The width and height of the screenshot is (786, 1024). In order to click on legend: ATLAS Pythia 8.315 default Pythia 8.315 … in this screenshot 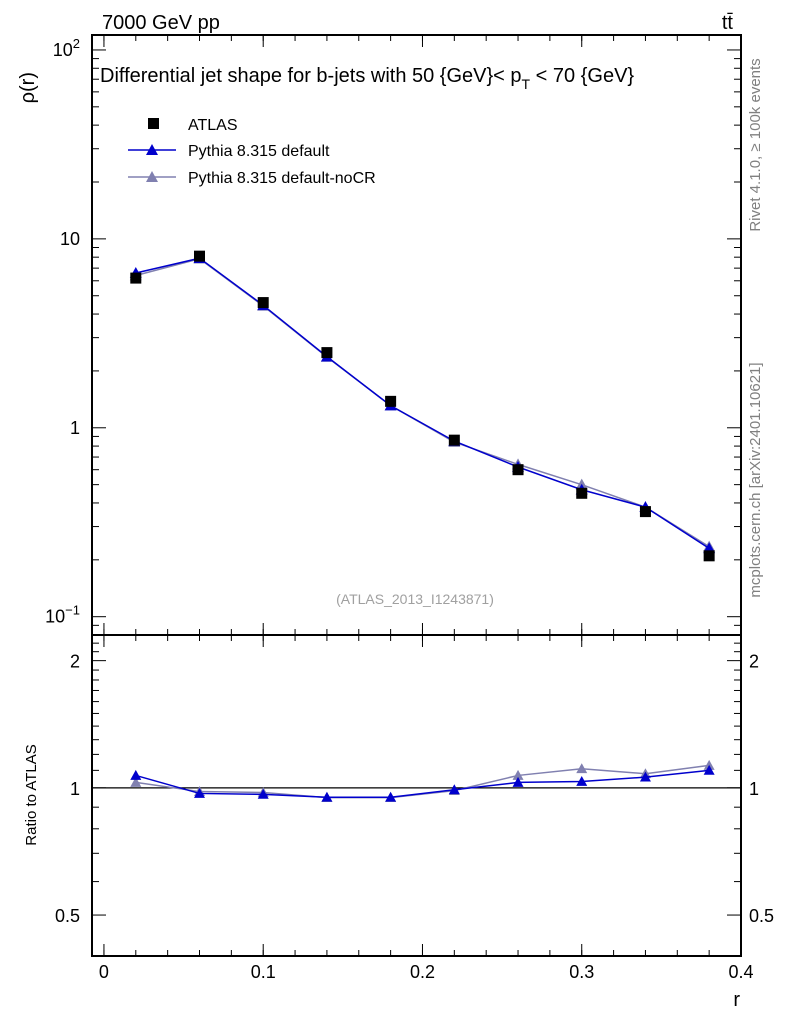, I will do `click(252, 152)`.